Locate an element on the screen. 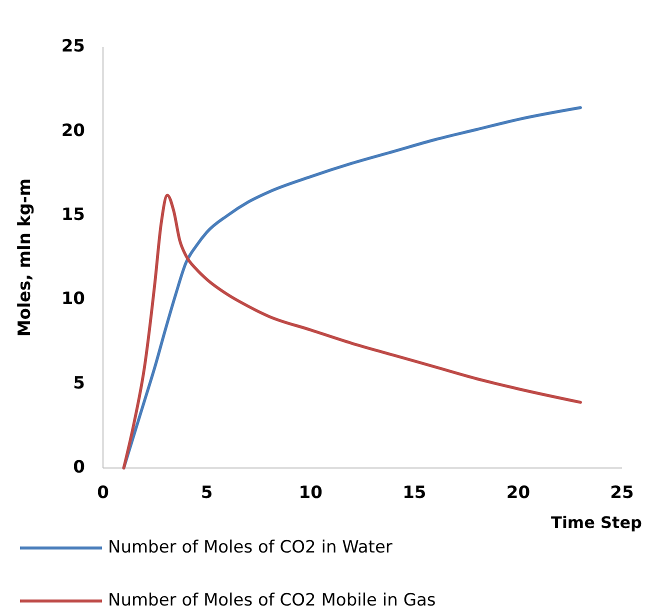  legend-label: Number of Moles of CO2 in Water is located at coordinates (250, 548).